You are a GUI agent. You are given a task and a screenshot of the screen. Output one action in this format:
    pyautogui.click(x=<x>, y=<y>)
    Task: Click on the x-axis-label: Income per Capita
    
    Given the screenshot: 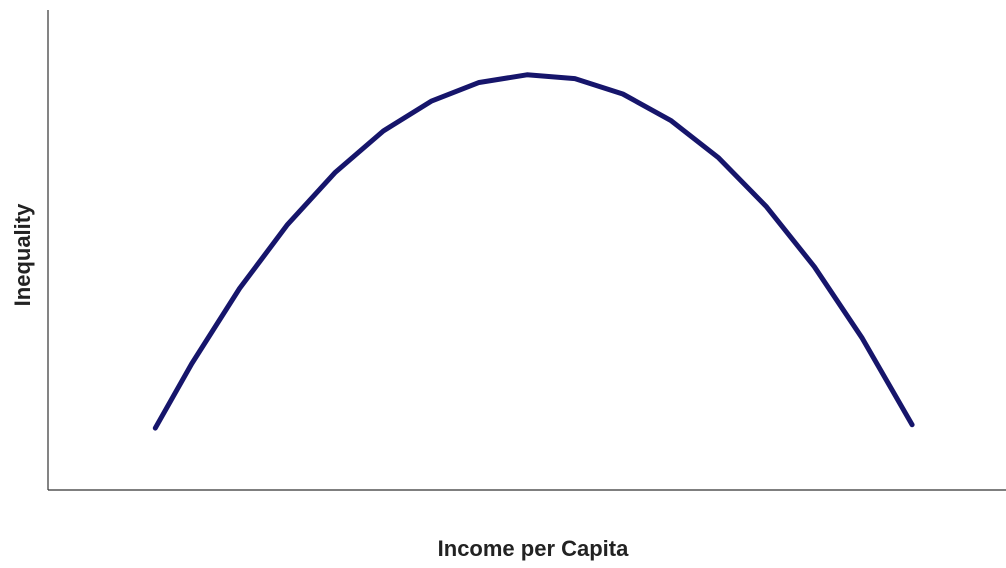 What is the action you would take?
    pyautogui.click(x=533, y=548)
    